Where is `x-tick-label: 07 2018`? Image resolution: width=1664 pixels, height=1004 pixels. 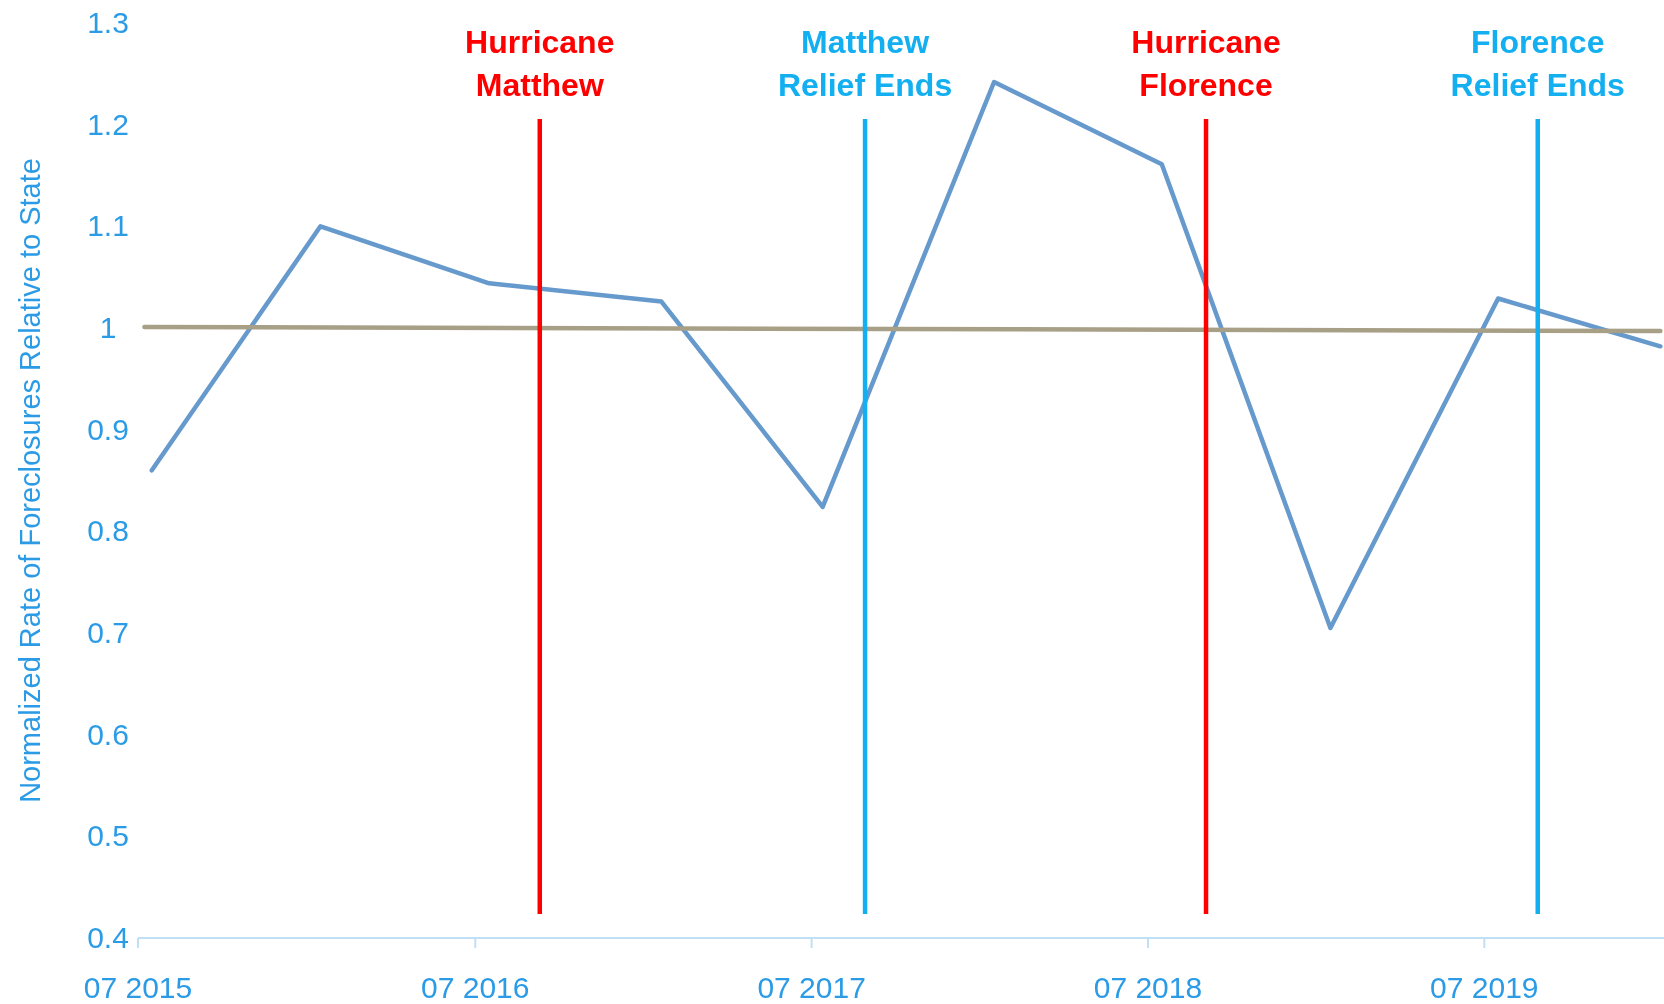 x-tick-label: 07 2018 is located at coordinates (1148, 987).